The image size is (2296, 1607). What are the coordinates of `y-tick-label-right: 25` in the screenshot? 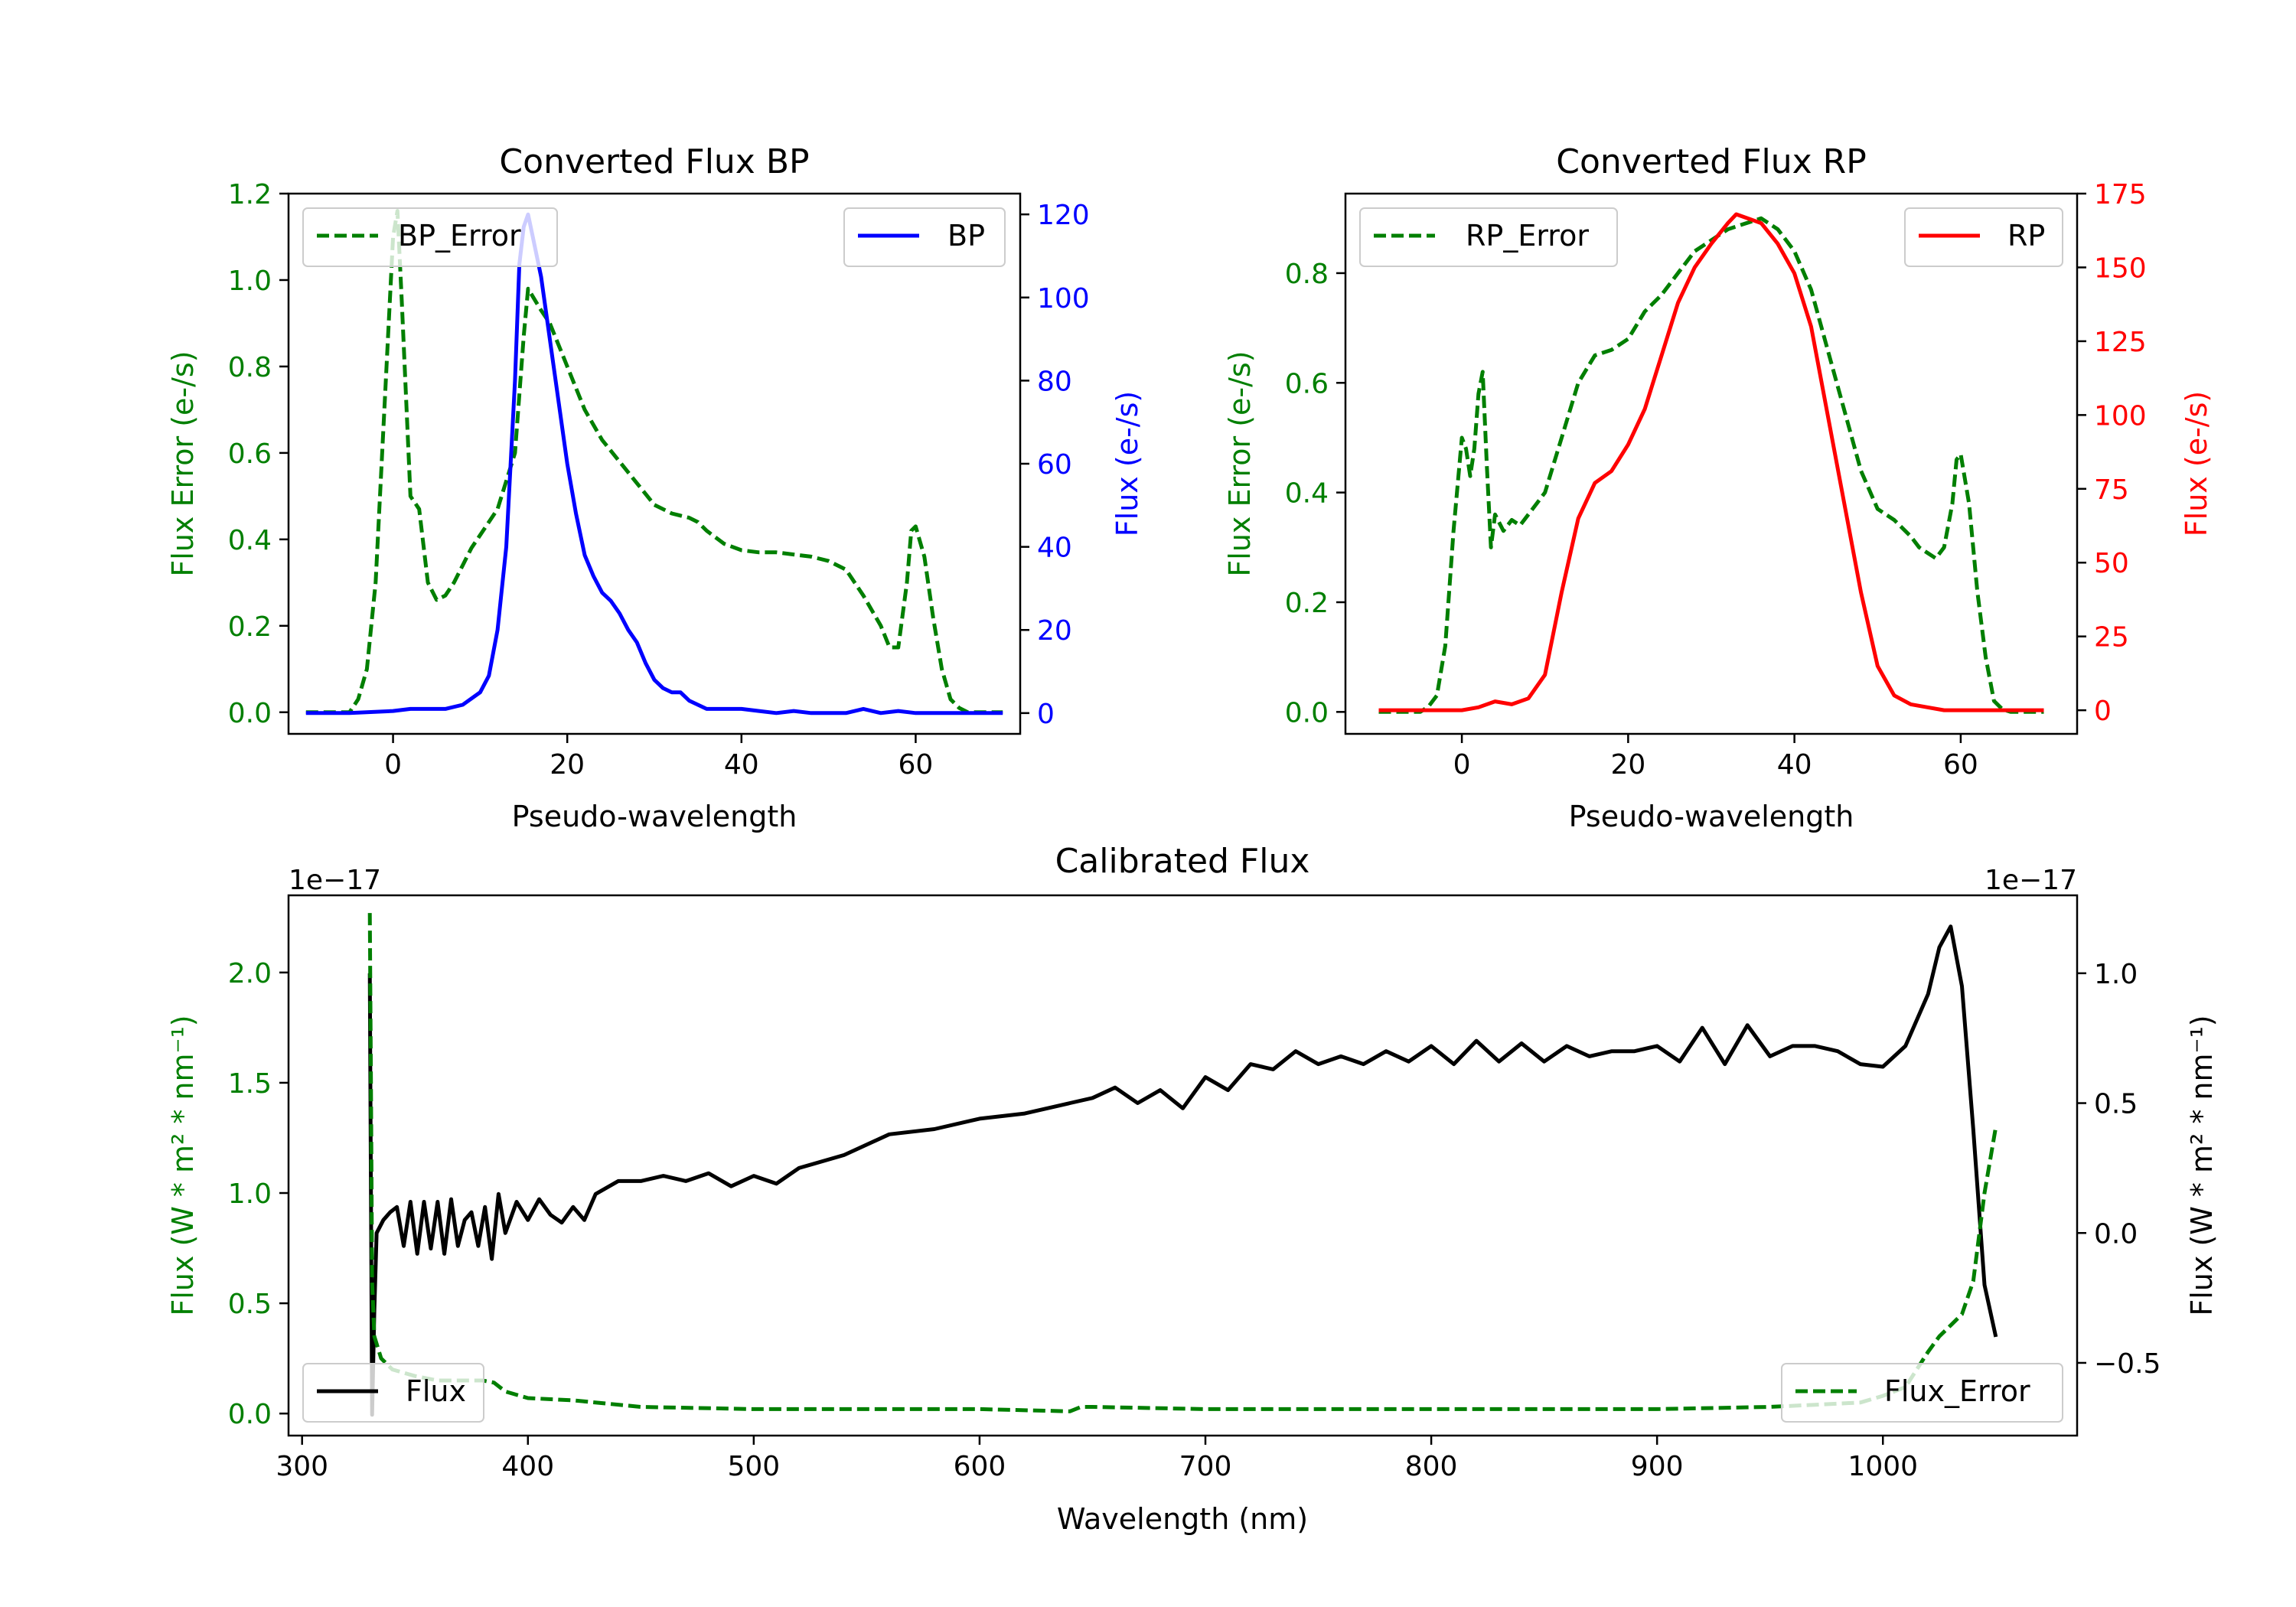 It's located at (2111, 638).